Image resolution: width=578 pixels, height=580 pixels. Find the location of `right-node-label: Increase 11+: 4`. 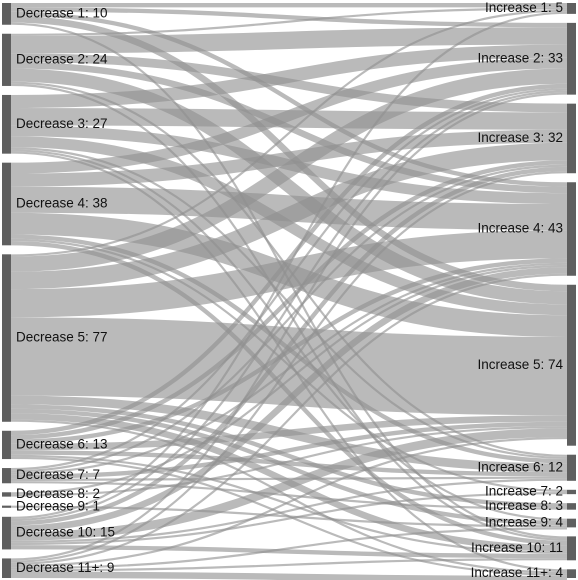

right-node-label: Increase 11+: 4 is located at coordinates (517, 572).